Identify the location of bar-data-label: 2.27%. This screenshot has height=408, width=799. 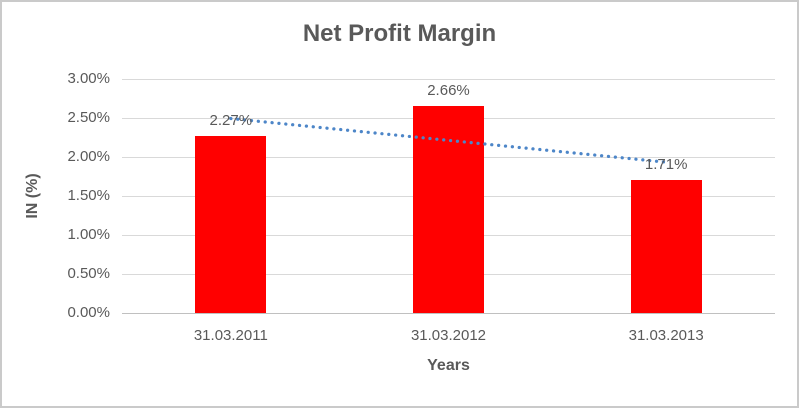
(231, 120).